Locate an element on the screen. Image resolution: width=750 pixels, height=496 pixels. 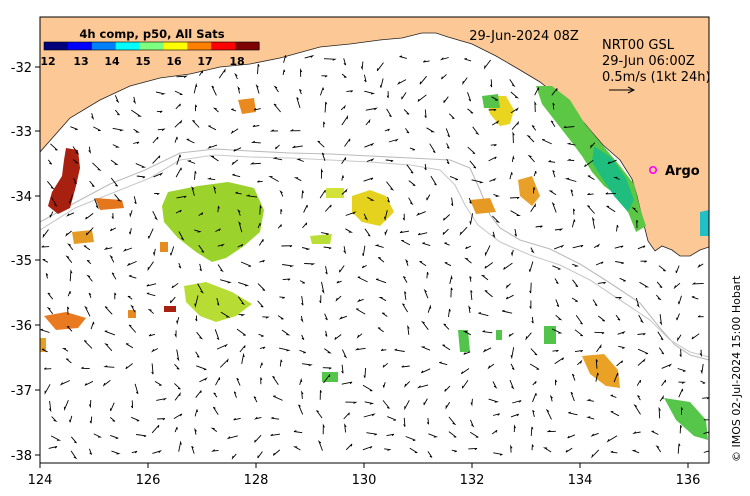
sst-patch-west-orange is located at coordinates (109, 204).